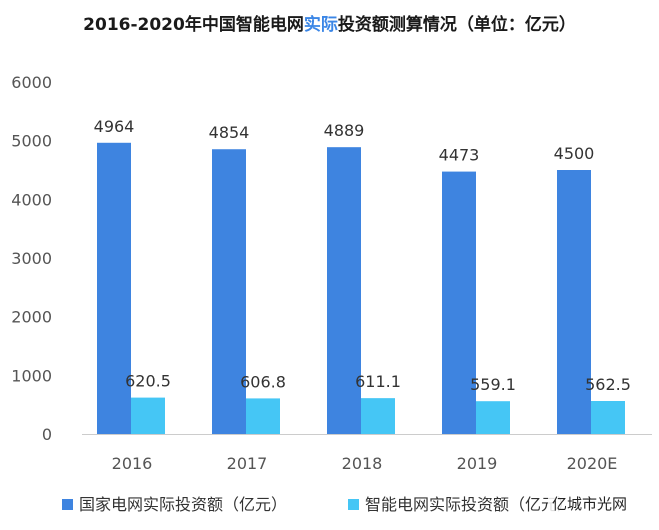  I want to click on x-tick-label: 2016, so click(132, 463).